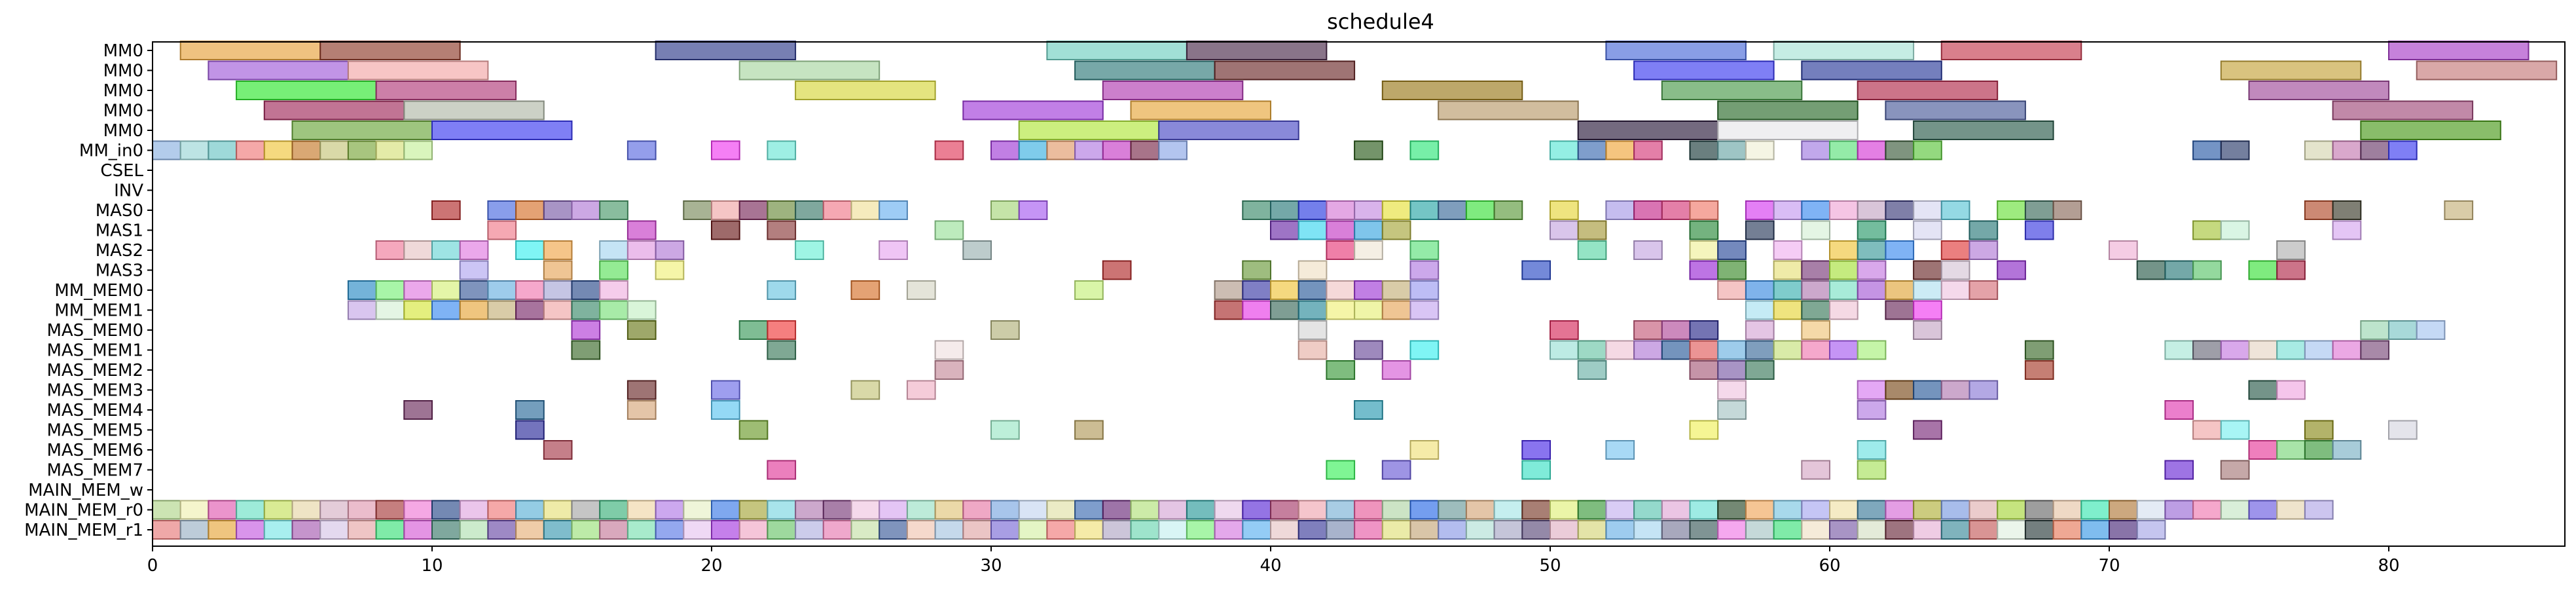  I want to click on y-tick-label: MM_MEM1, so click(98, 311).